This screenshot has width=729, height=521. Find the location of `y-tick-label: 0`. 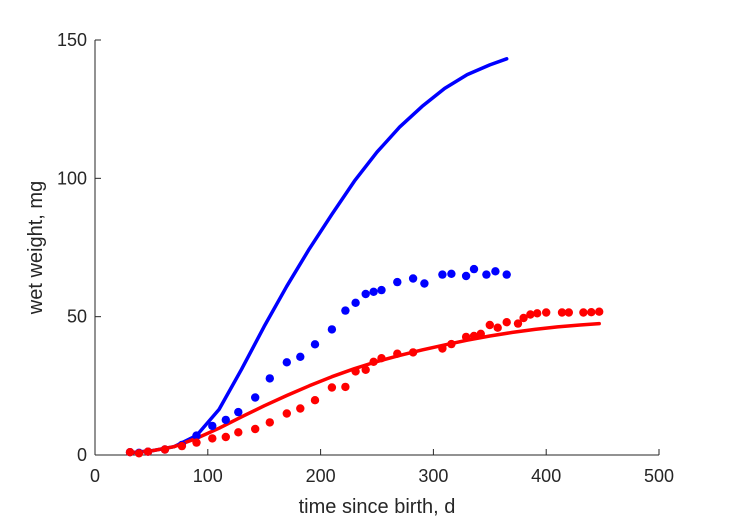

y-tick-label: 0 is located at coordinates (82, 455).